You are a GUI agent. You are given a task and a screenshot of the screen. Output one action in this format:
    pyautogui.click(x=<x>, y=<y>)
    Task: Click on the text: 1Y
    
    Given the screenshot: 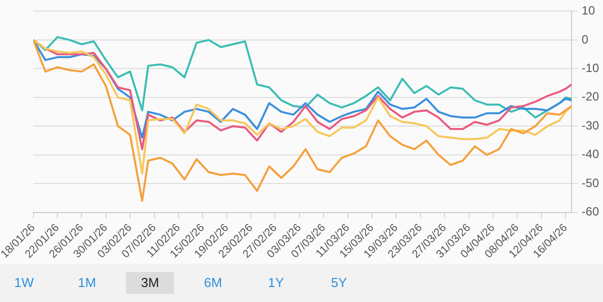 What is the action you would take?
    pyautogui.click(x=276, y=283)
    